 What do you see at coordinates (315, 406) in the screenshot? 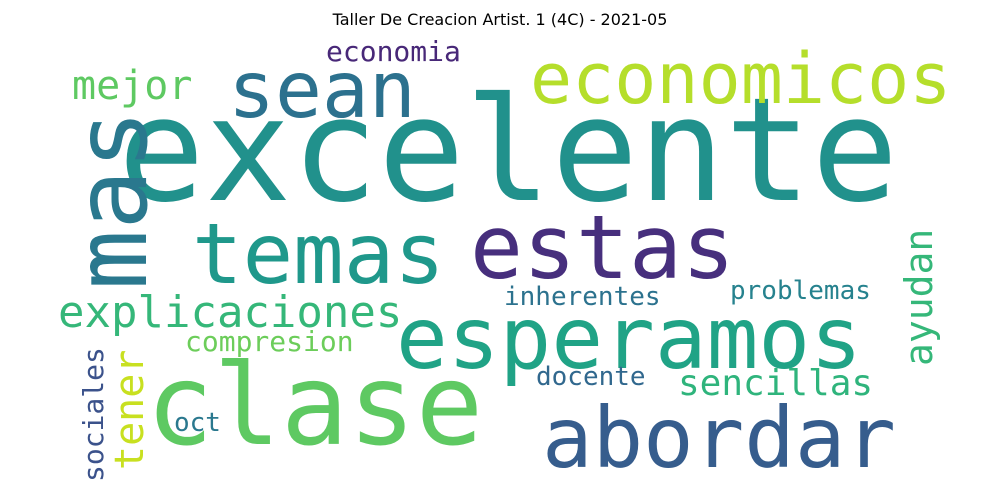
I see `word-clase: clase` at bounding box center [315, 406].